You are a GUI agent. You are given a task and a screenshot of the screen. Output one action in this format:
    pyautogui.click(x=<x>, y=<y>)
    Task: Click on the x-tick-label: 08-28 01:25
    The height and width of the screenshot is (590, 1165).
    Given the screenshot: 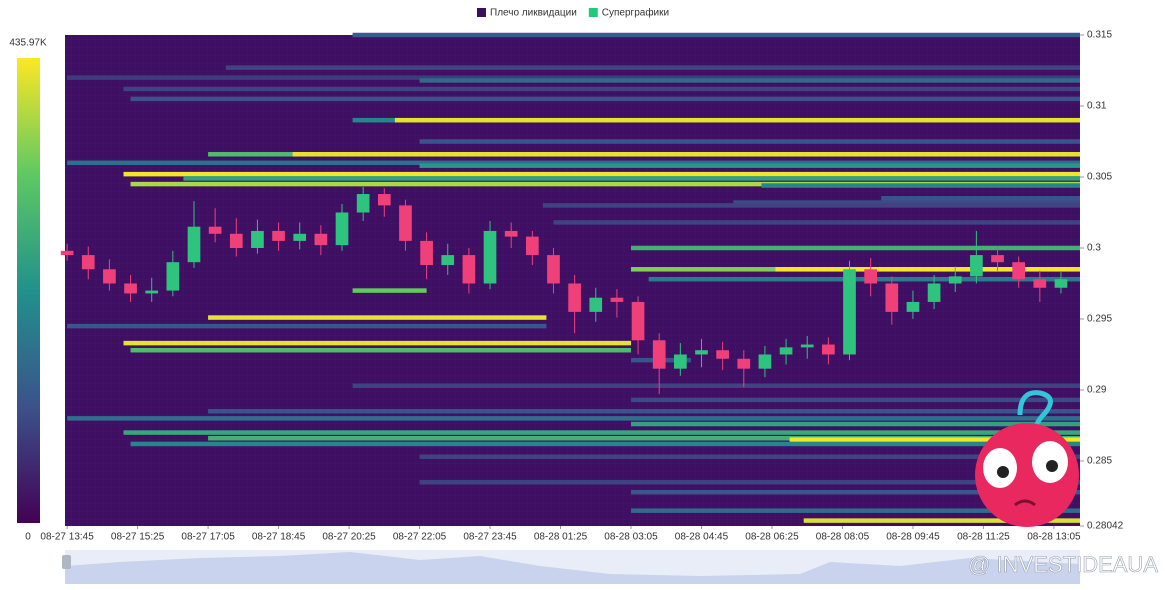 What is the action you would take?
    pyautogui.click(x=561, y=537)
    